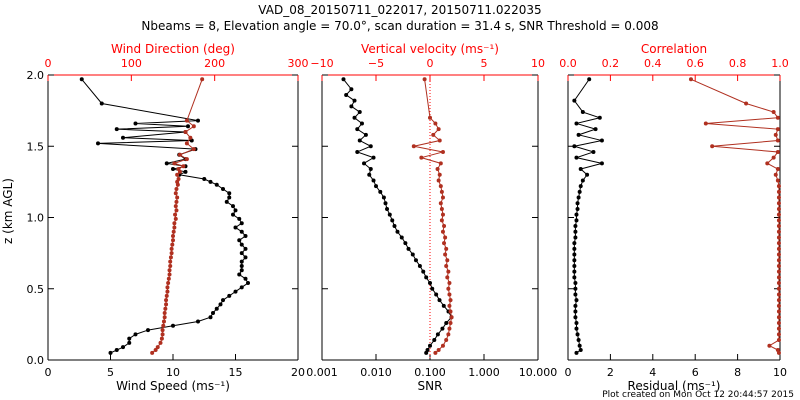  What do you see at coordinates (652, 372) in the screenshot?
I see `x-tick-label-bottom: 4` at bounding box center [652, 372].